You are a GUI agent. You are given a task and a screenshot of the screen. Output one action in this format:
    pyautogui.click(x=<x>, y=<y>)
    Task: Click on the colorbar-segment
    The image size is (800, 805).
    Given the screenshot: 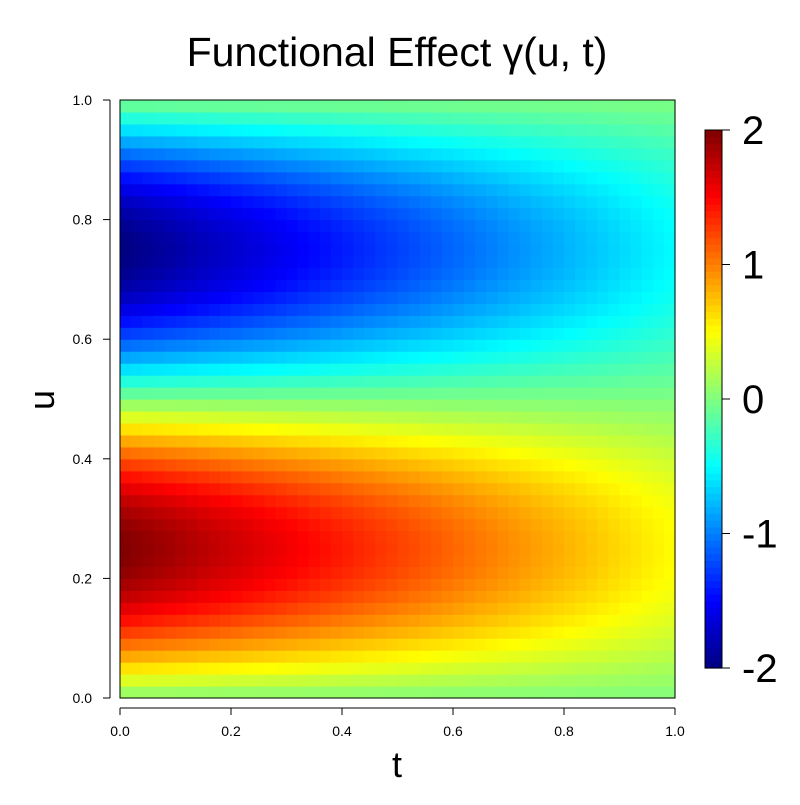 What is the action you would take?
    pyautogui.click(x=713, y=214)
    